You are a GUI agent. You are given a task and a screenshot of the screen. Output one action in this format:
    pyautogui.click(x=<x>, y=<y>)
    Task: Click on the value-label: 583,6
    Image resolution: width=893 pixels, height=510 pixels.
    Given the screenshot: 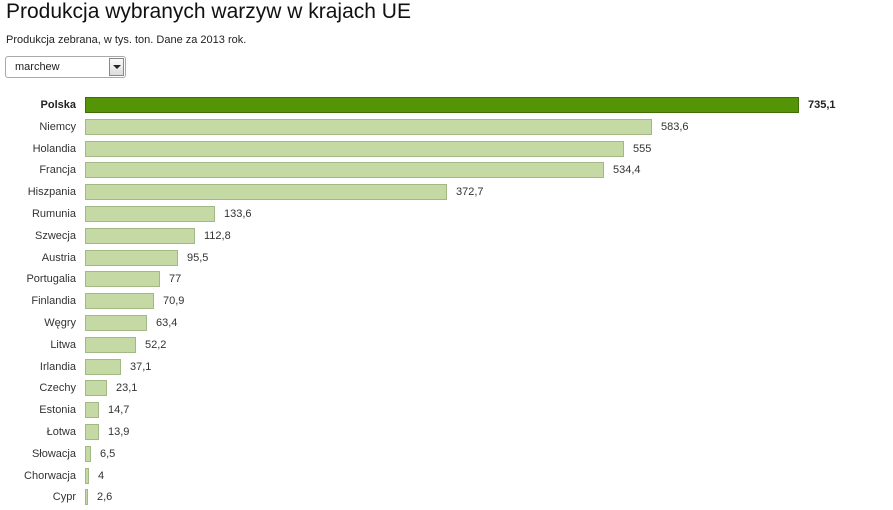 What is the action you would take?
    pyautogui.click(x=675, y=126)
    